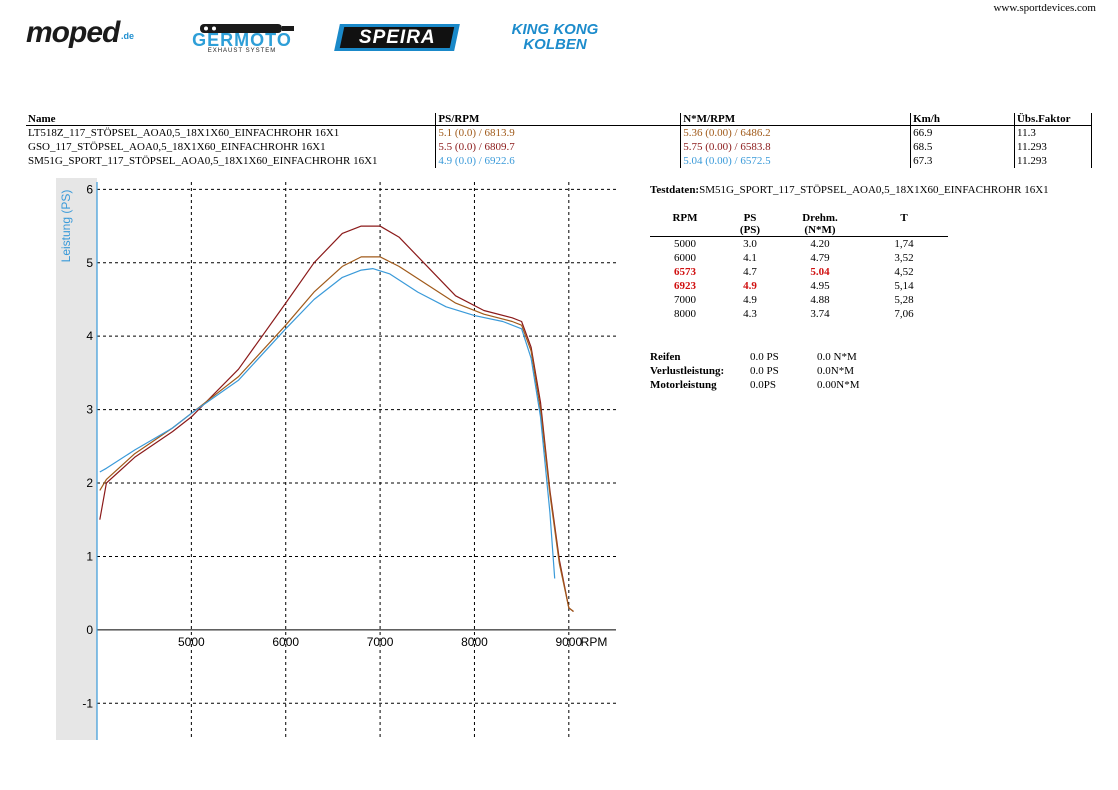 The image size is (1118, 790). I want to click on y-tick-label: -1, so click(87, 703).